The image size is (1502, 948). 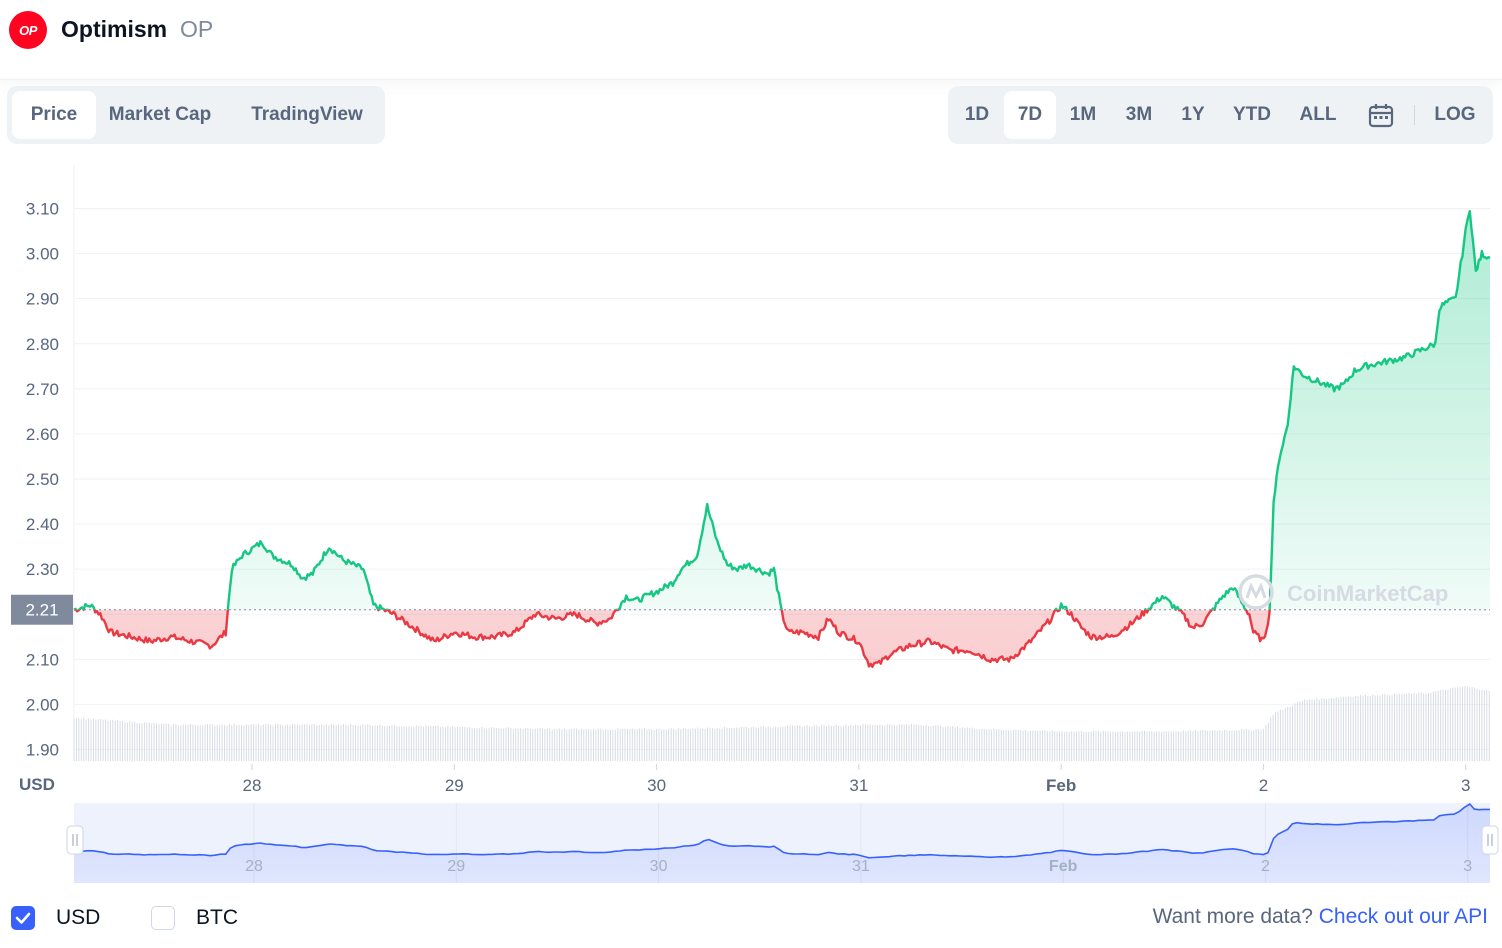 I want to click on navigator-tick-label: Feb, so click(x=1063, y=866).